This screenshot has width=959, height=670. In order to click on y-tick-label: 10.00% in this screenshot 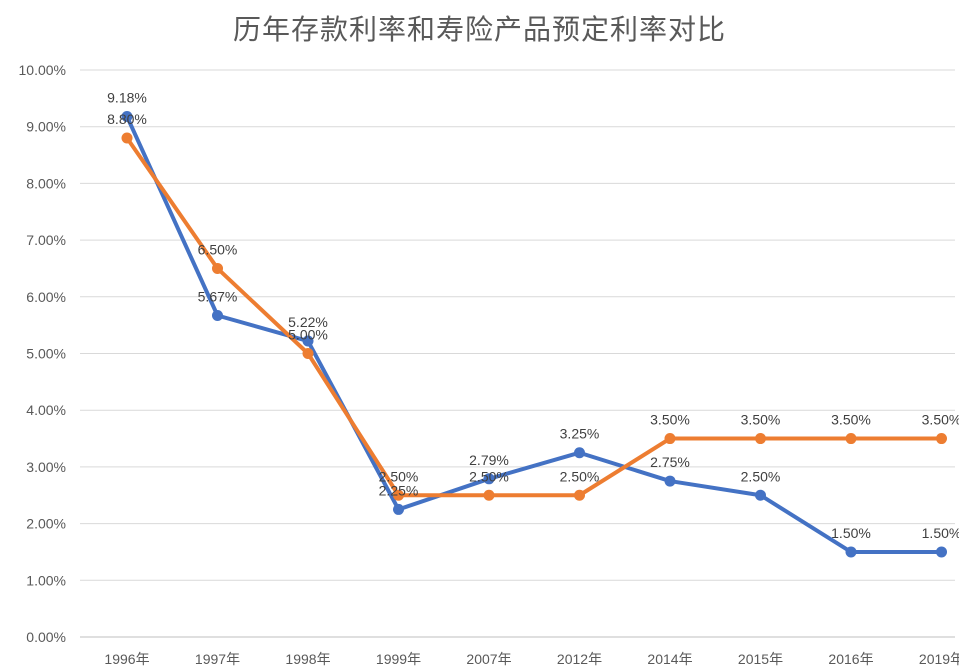, I will do `click(42, 70)`.